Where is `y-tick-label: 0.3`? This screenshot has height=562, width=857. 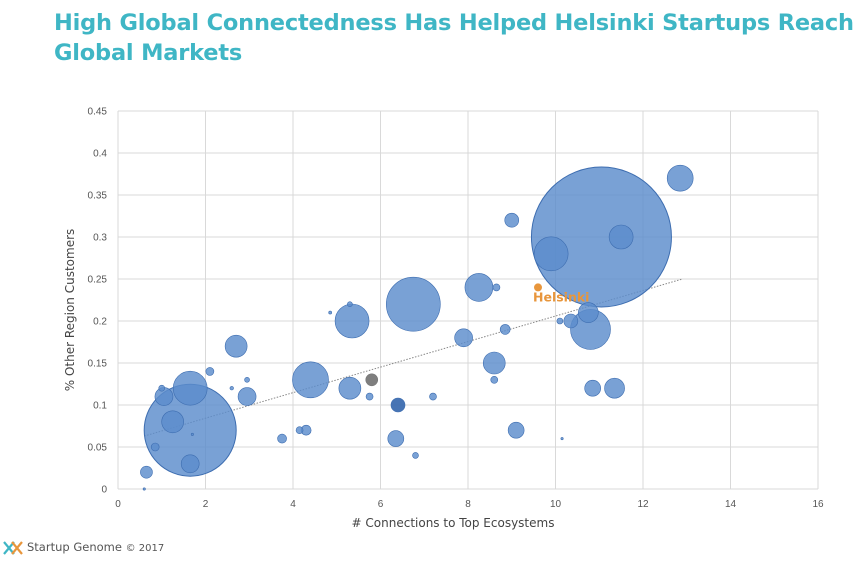 y-tick-label: 0.3 is located at coordinates (100, 238).